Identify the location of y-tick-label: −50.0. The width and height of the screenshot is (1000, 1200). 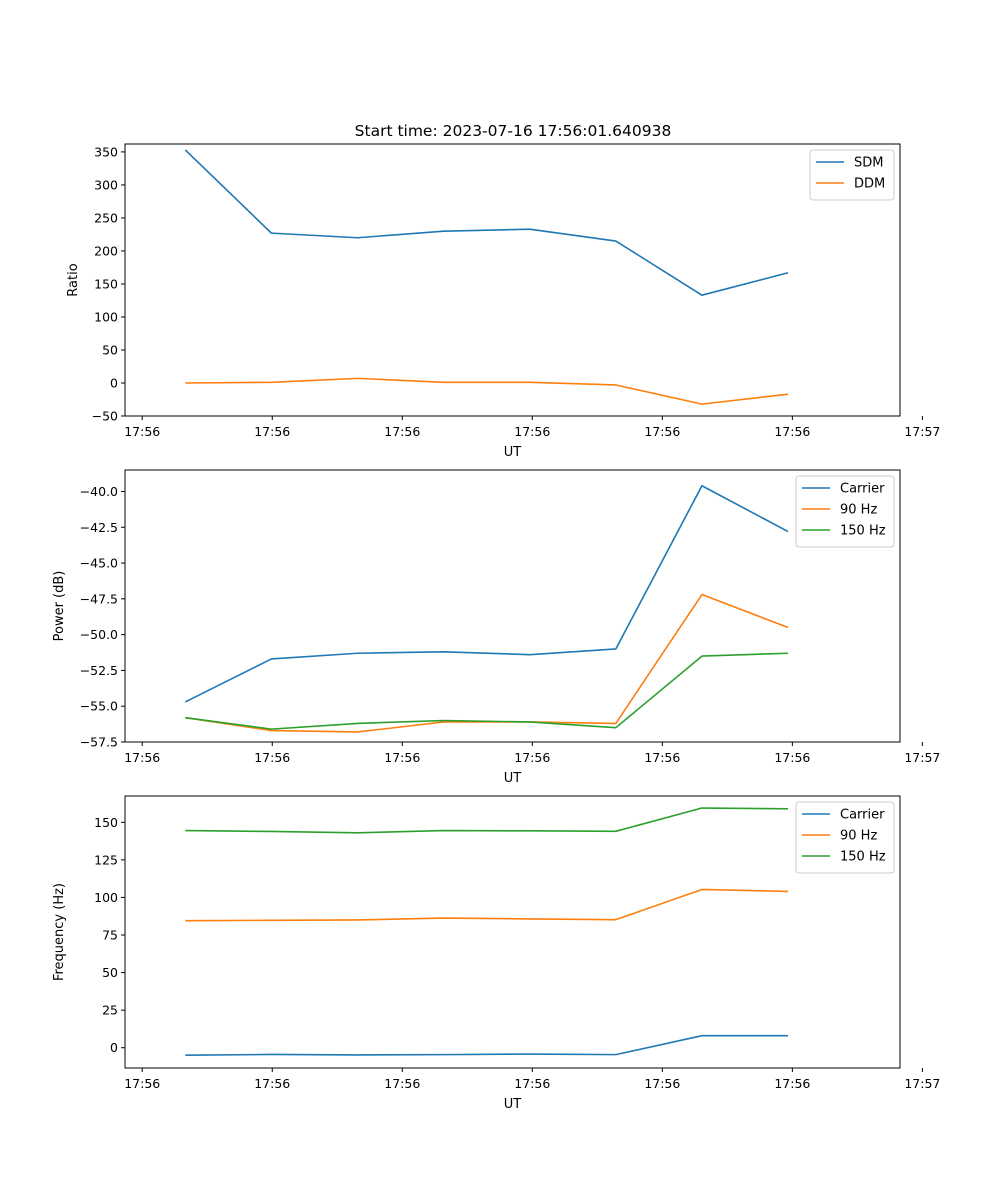
(99, 634).